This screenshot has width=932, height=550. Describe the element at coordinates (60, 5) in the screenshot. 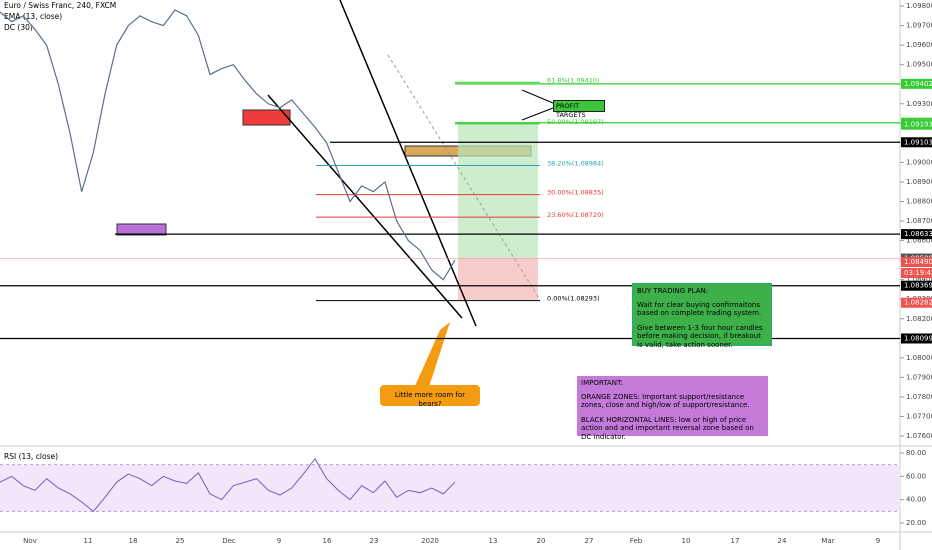

I see `legend-title: Euro / Swiss Franc, 240, FXCM` at that location.